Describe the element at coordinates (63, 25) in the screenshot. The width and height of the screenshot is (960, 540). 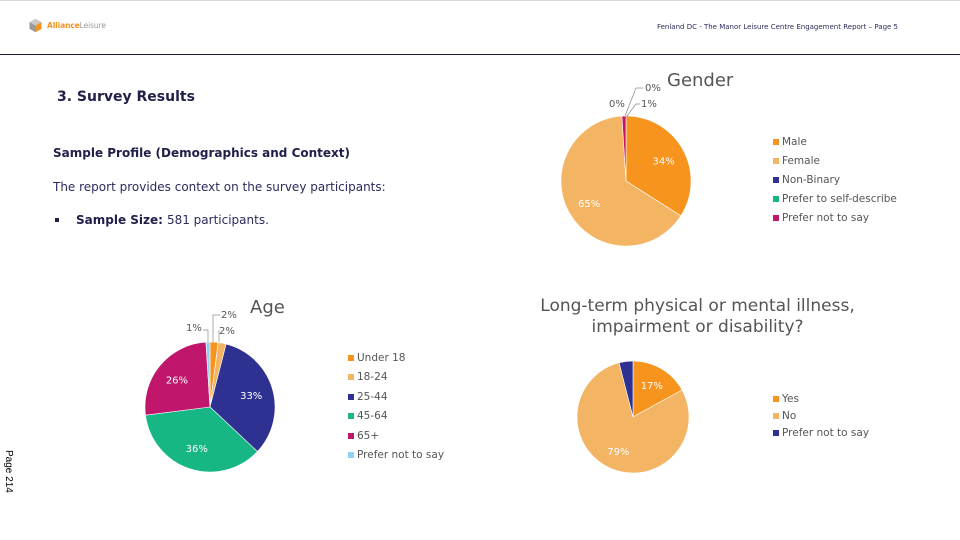
I see `logo-text-alliance: Alliance` at that location.